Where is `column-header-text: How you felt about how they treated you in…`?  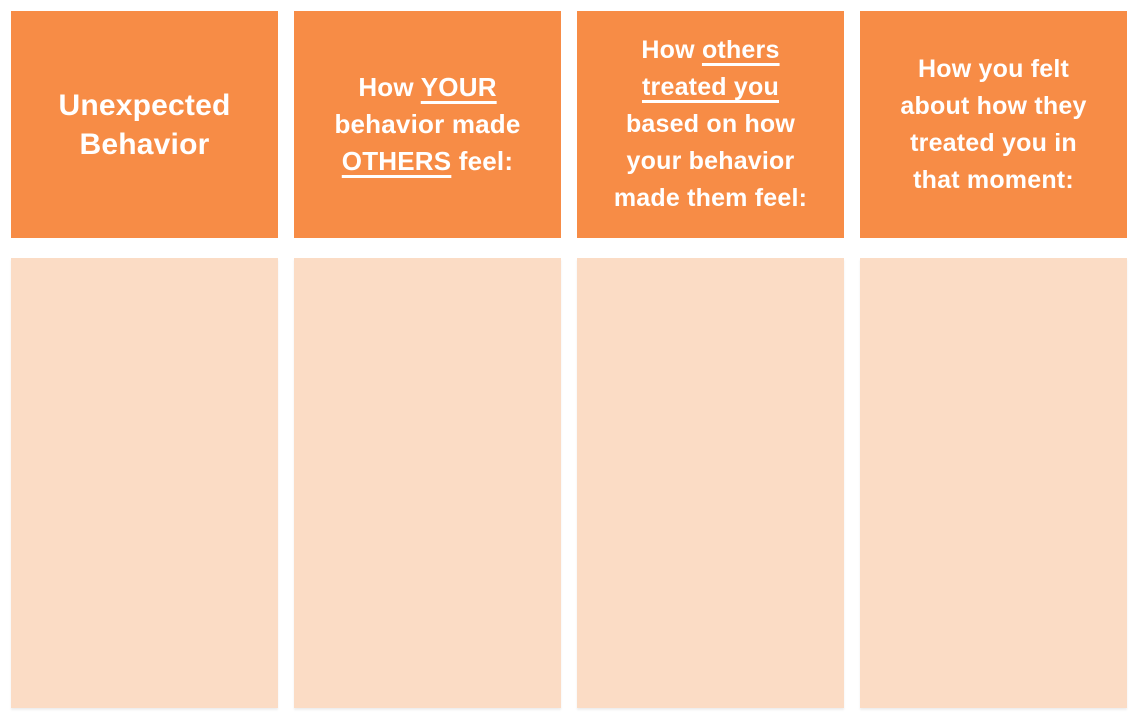
column-header-text: How you felt about how they treated you in… is located at coordinates (993, 124).